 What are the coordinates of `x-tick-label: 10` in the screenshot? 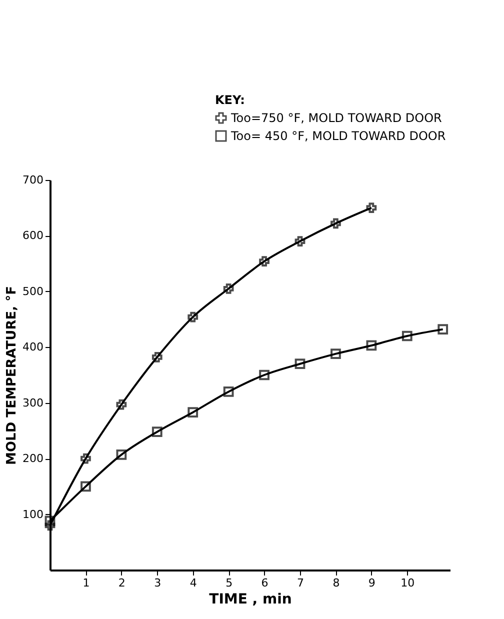 It's located at (407, 583).